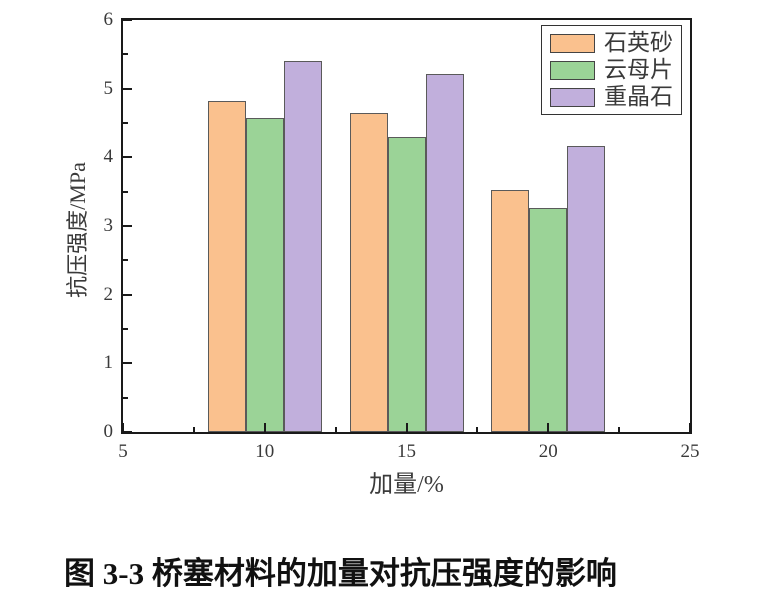  What do you see at coordinates (406, 284) in the screenshot?
I see `bar-云母片-15` at bounding box center [406, 284].